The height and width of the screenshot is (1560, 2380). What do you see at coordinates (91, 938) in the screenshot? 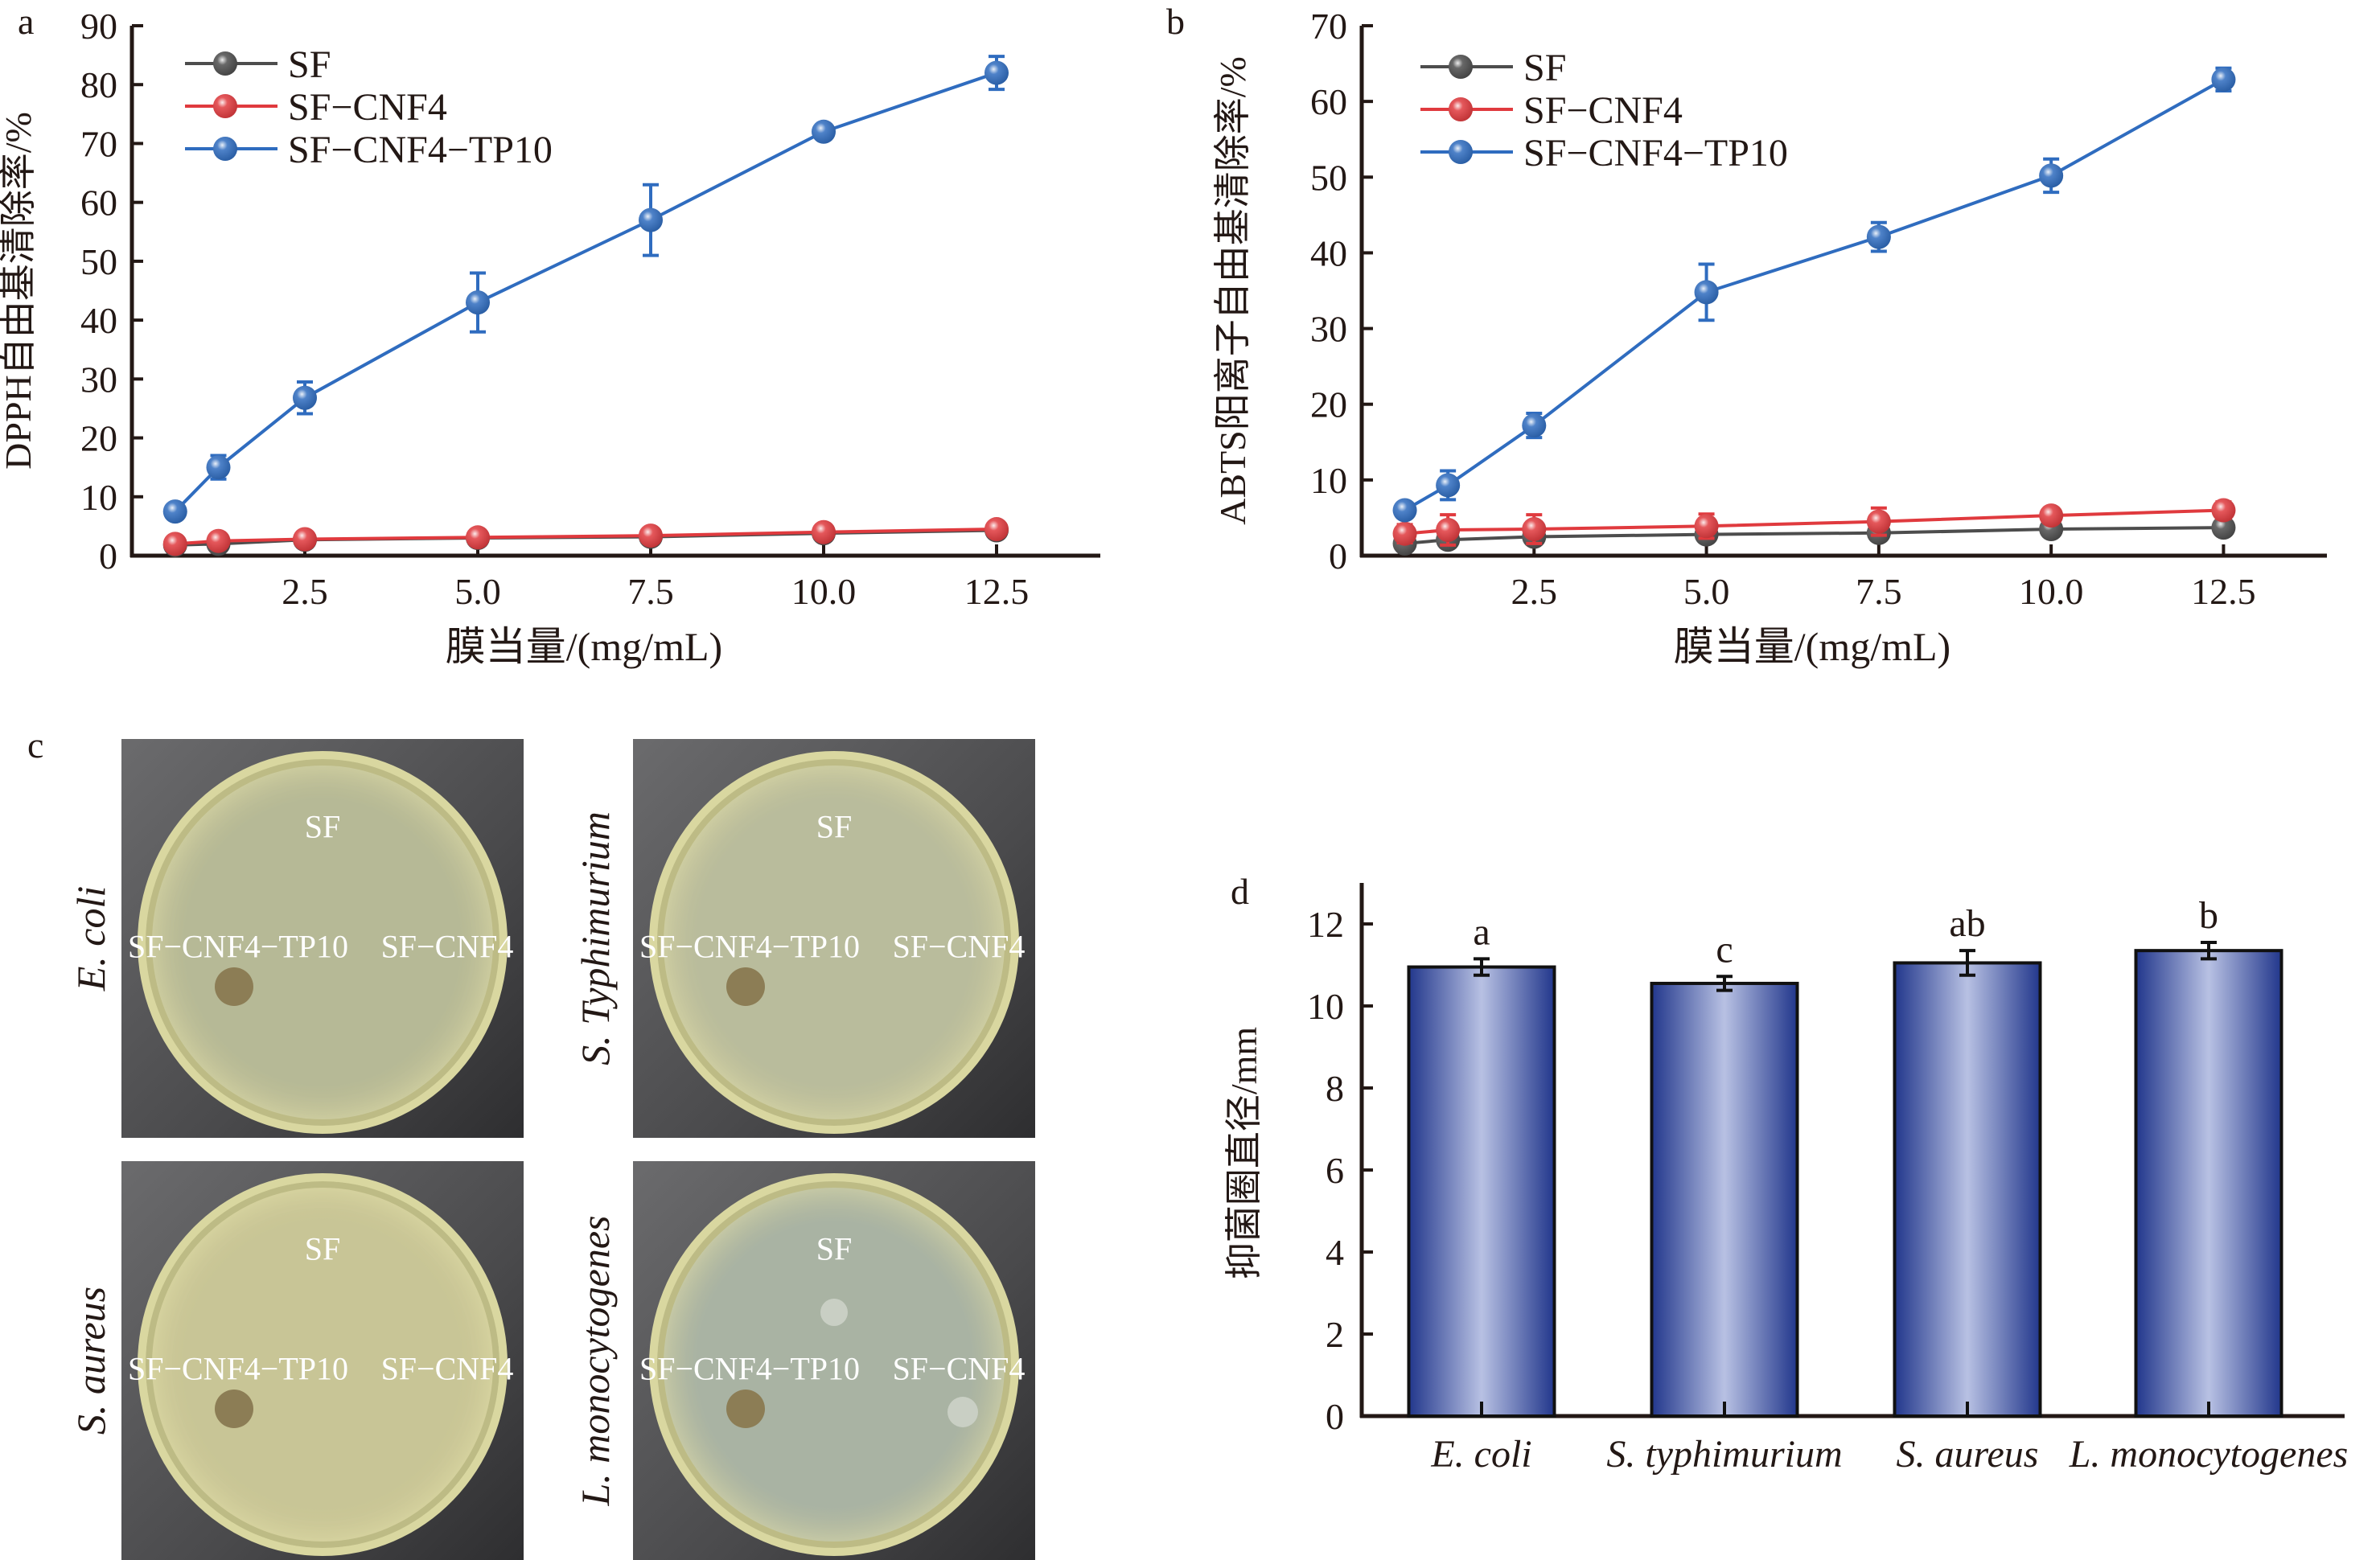
I see `organism-label: E. coli` at bounding box center [91, 938].